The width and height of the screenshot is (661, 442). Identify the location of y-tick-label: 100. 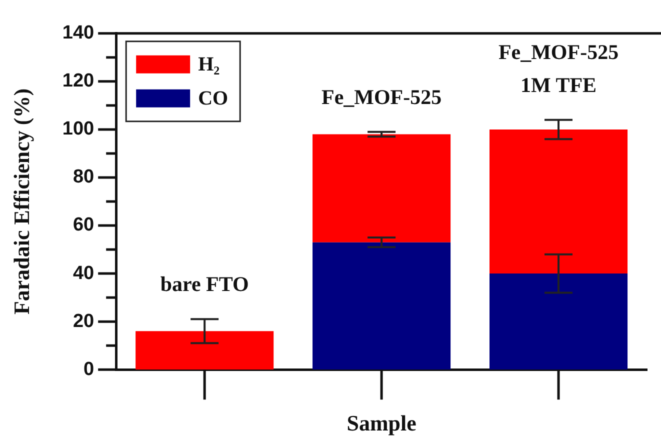
(78, 129).